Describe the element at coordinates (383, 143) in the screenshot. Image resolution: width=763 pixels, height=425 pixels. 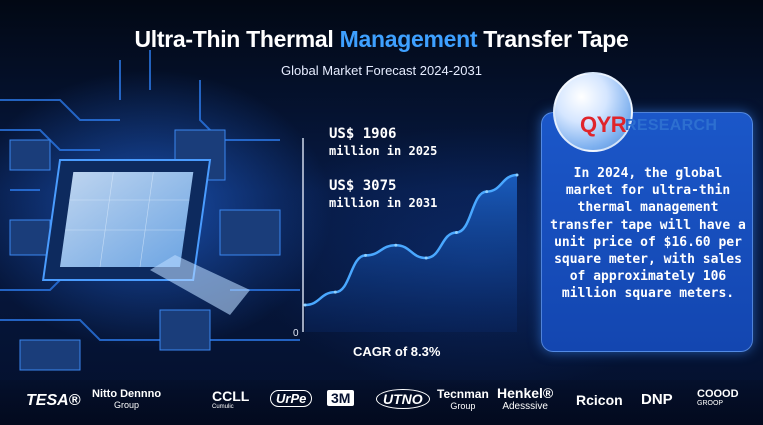
I see `callout-2025: US$ 1906 million in 2025` at that location.